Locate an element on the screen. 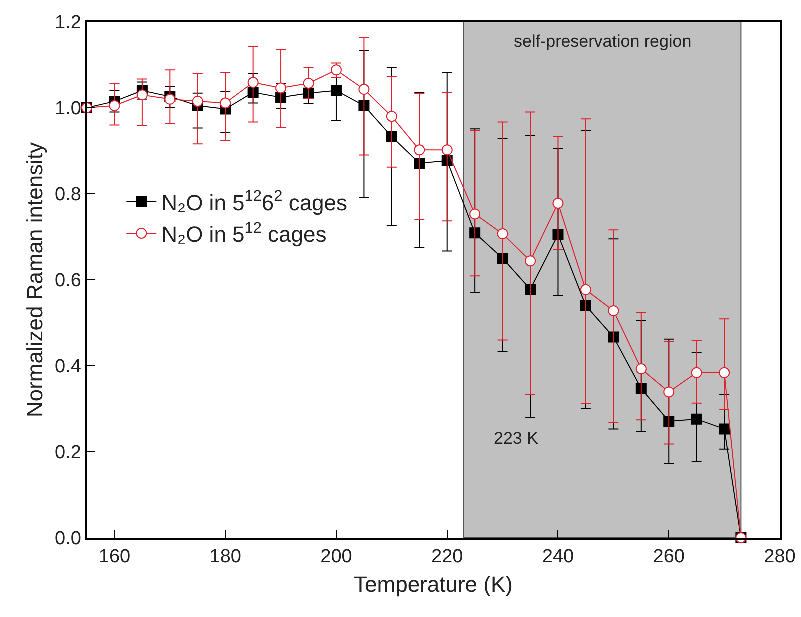 The height and width of the screenshot is (617, 801). x-tick-label: 260 is located at coordinates (669, 557).